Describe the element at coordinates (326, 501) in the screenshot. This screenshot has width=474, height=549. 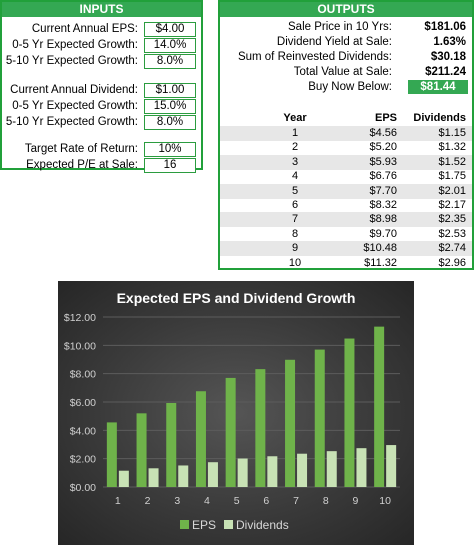
I see `x-tick-label: 8` at that location.